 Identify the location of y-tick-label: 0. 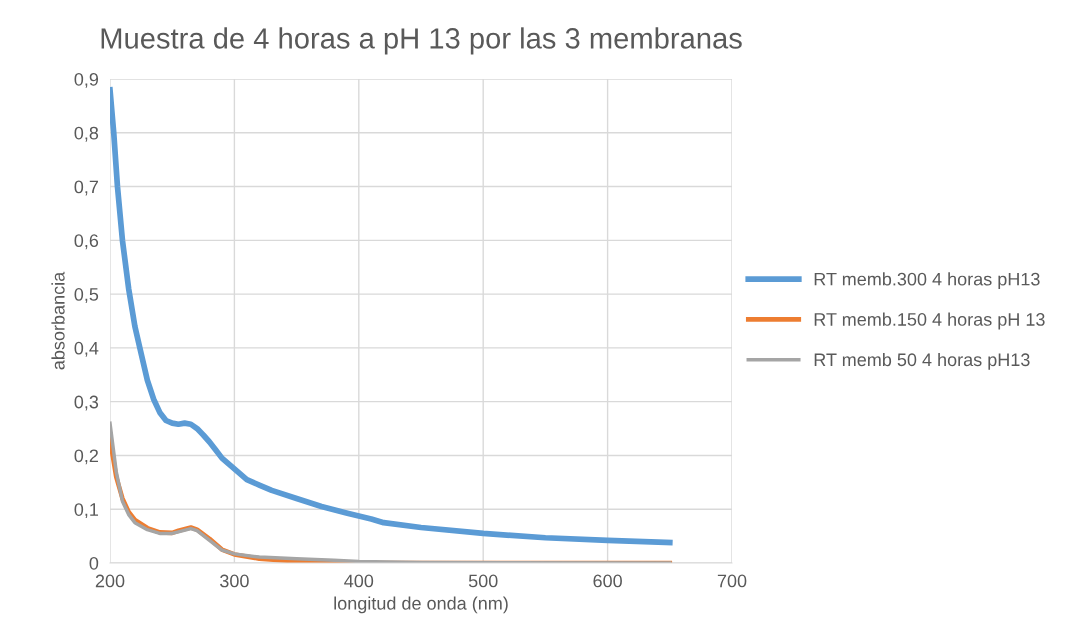
(94, 563).